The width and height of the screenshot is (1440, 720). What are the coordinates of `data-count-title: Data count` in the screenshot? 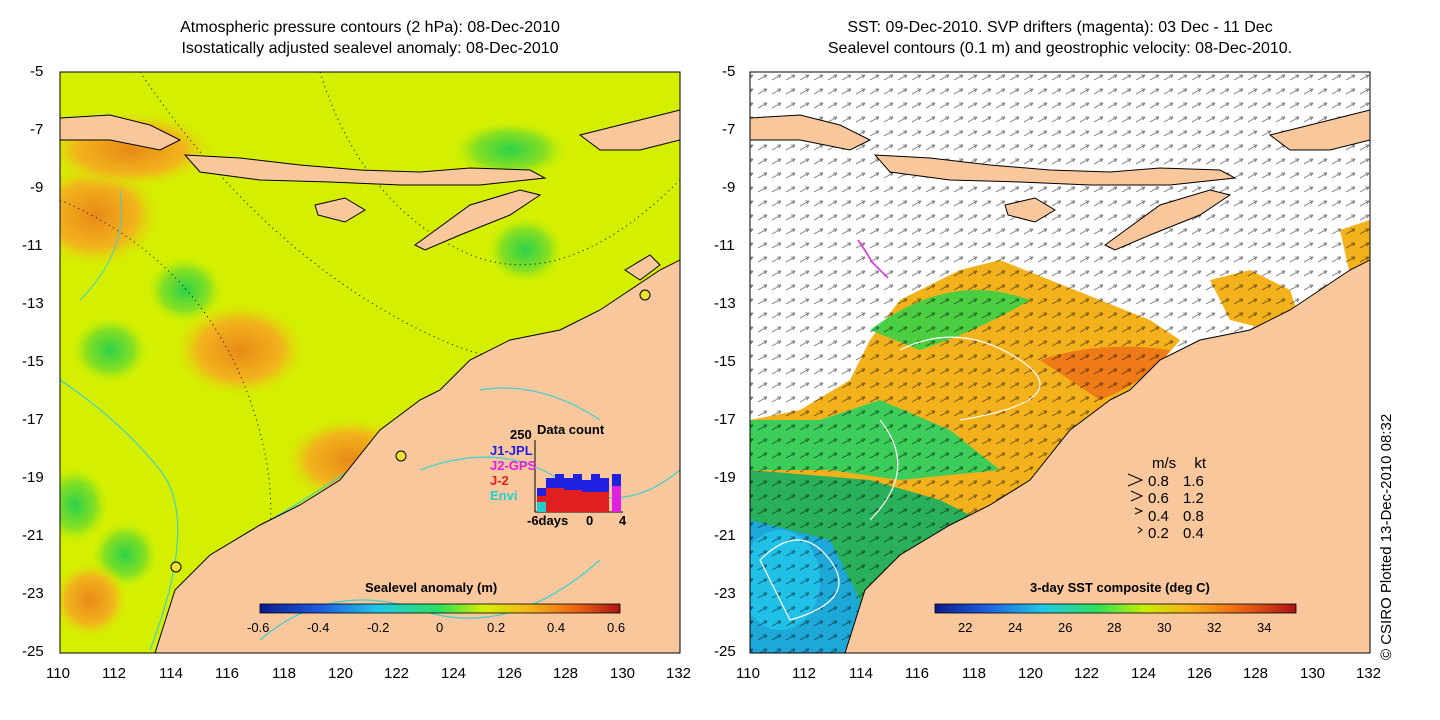 It's located at (571, 429).